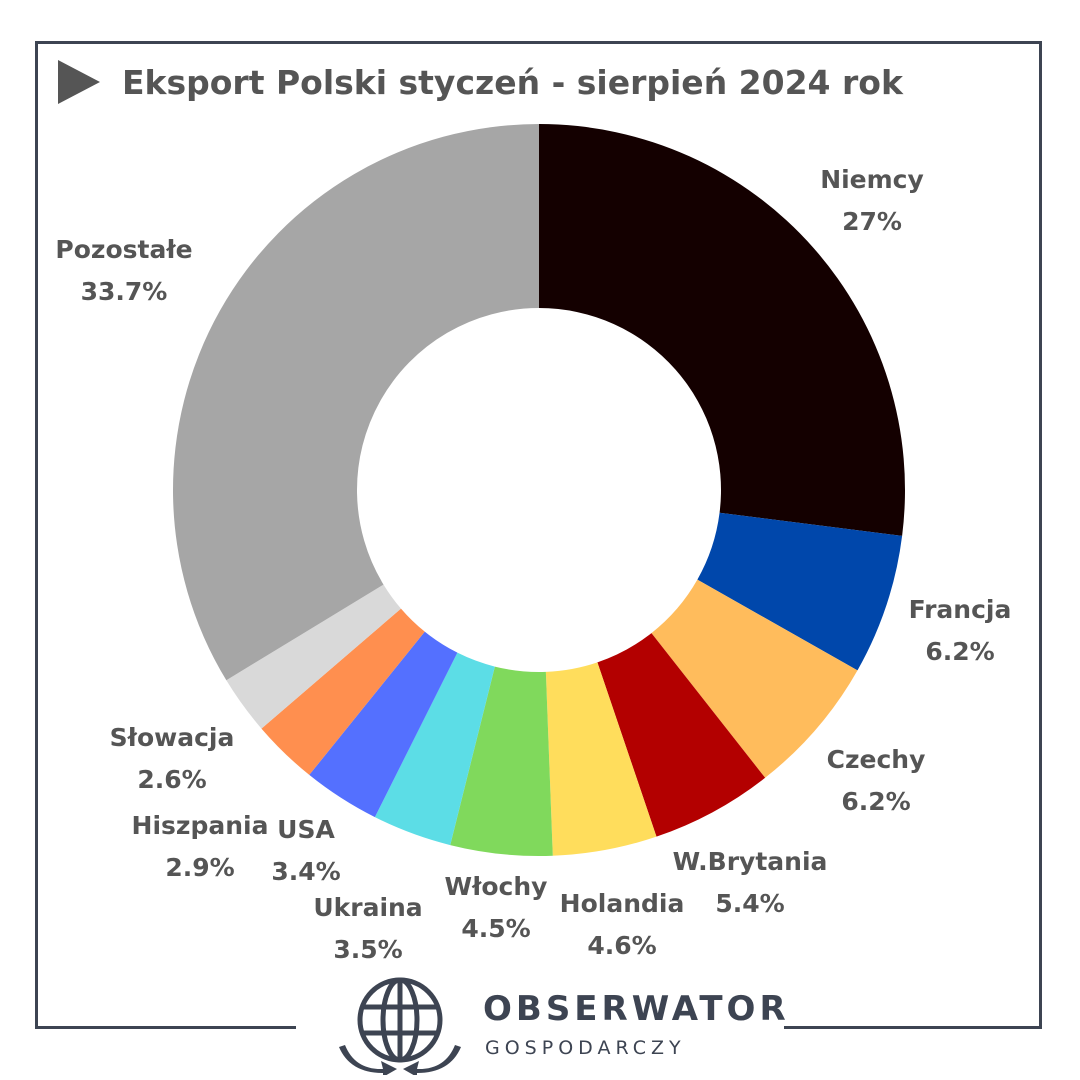 The width and height of the screenshot is (1080, 1080). I want to click on slice-value-label: 27%, so click(872, 221).